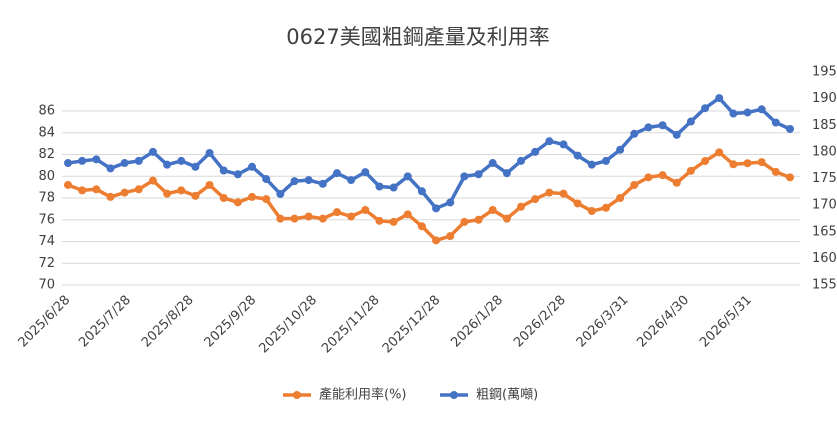 Image resolution: width=837 pixels, height=423 pixels. What do you see at coordinates (46, 111) in the screenshot?
I see `y-tick-label: 86` at bounding box center [46, 111].